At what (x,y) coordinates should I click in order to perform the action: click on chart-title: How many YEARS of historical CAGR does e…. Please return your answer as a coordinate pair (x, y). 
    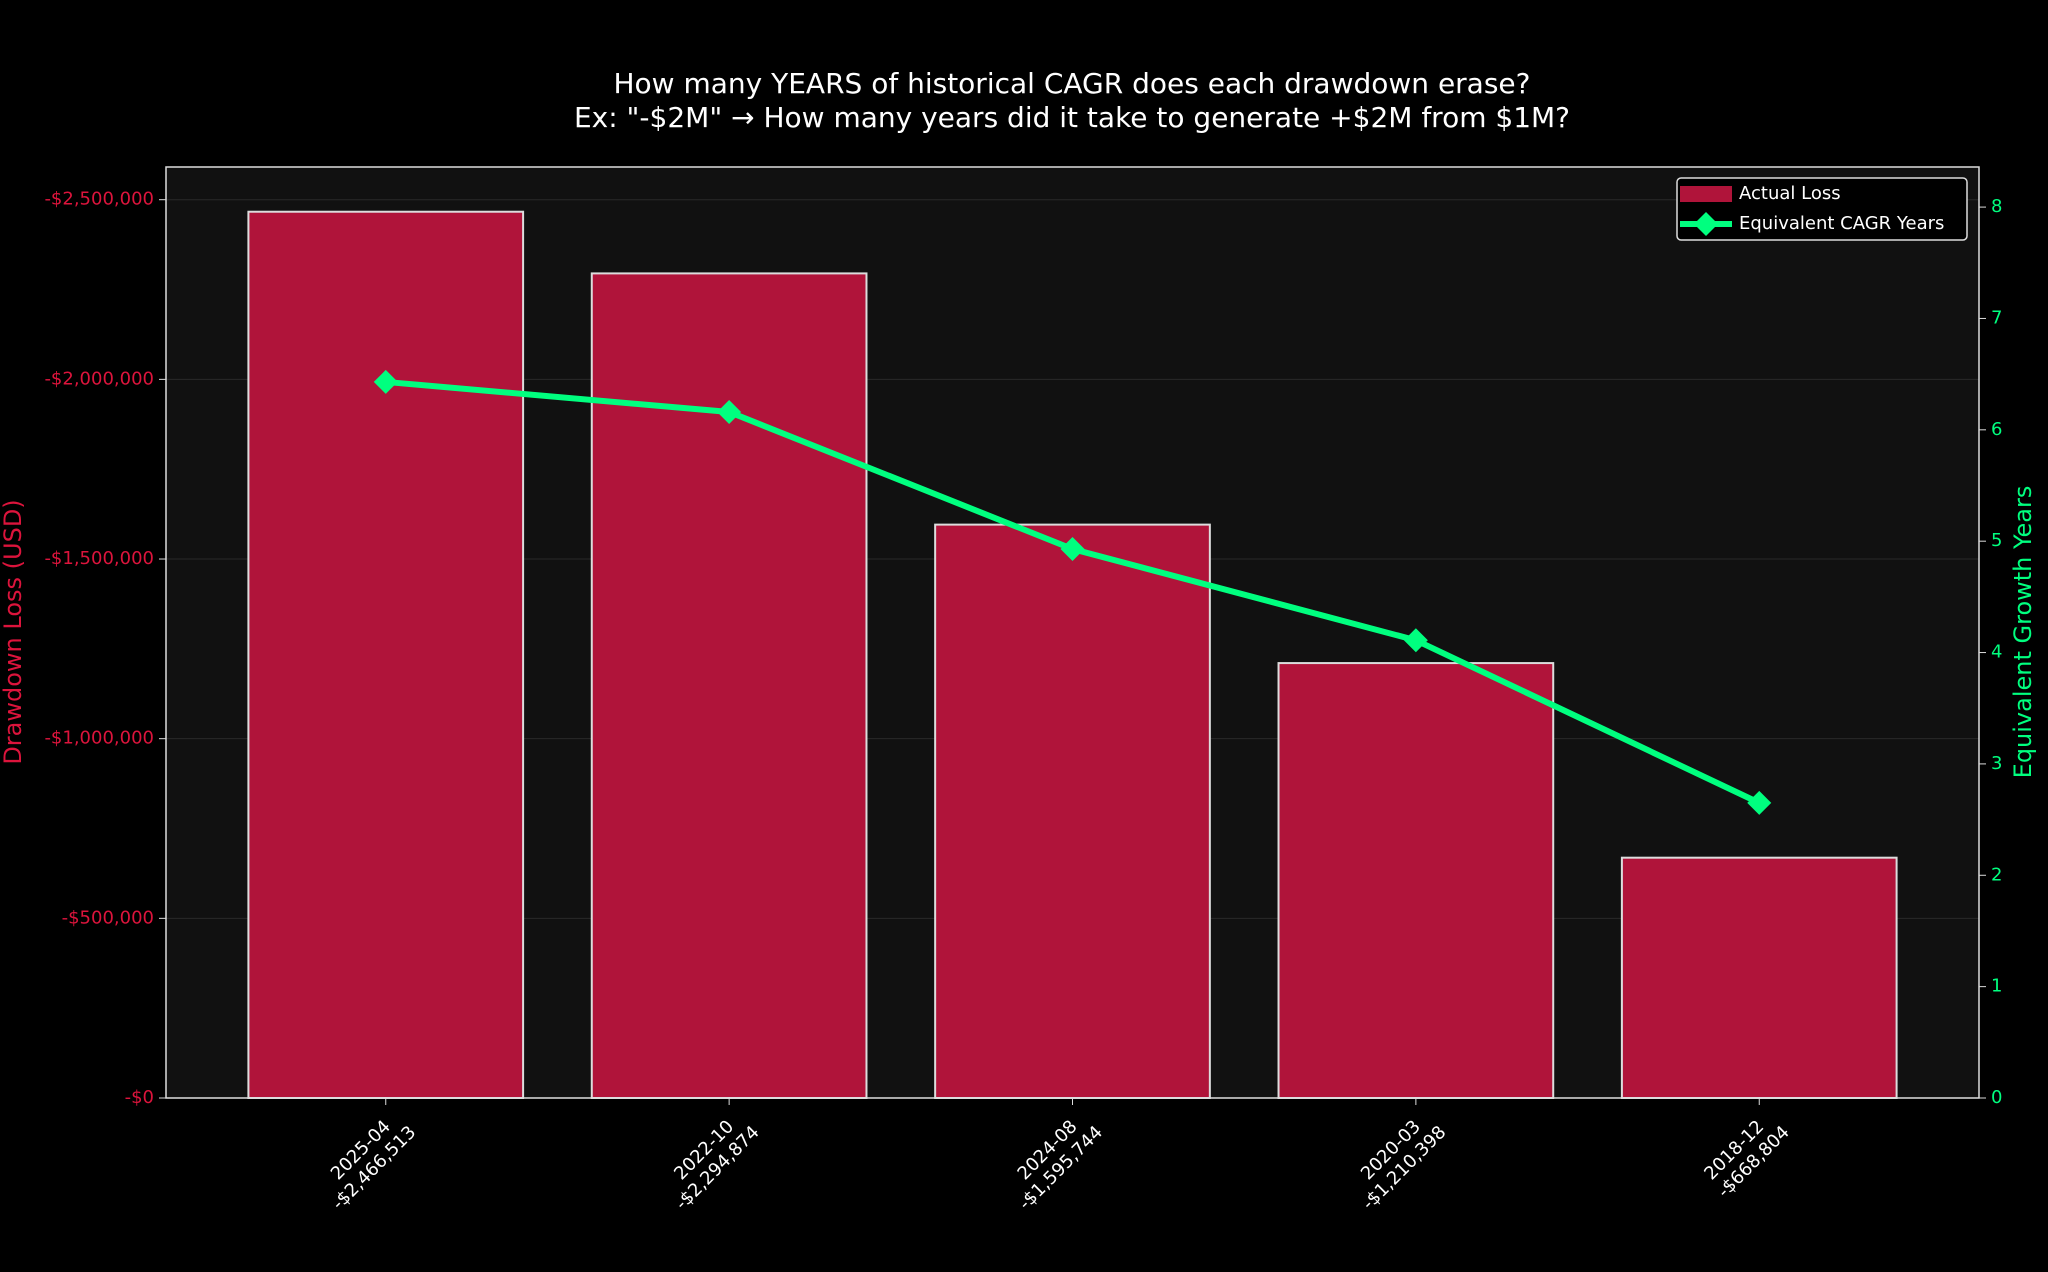
    Looking at the image, I should click on (1071, 83).